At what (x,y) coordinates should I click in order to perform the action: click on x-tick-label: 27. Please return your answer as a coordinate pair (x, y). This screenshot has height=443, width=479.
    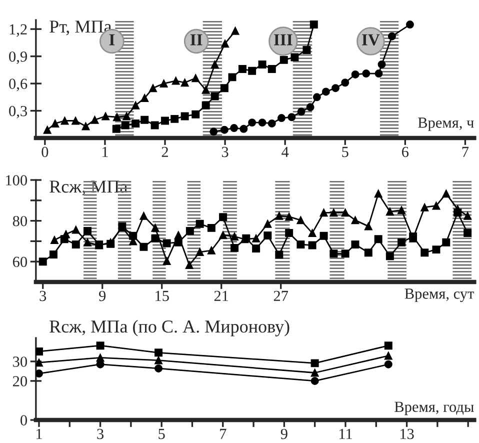
    Looking at the image, I should click on (281, 295).